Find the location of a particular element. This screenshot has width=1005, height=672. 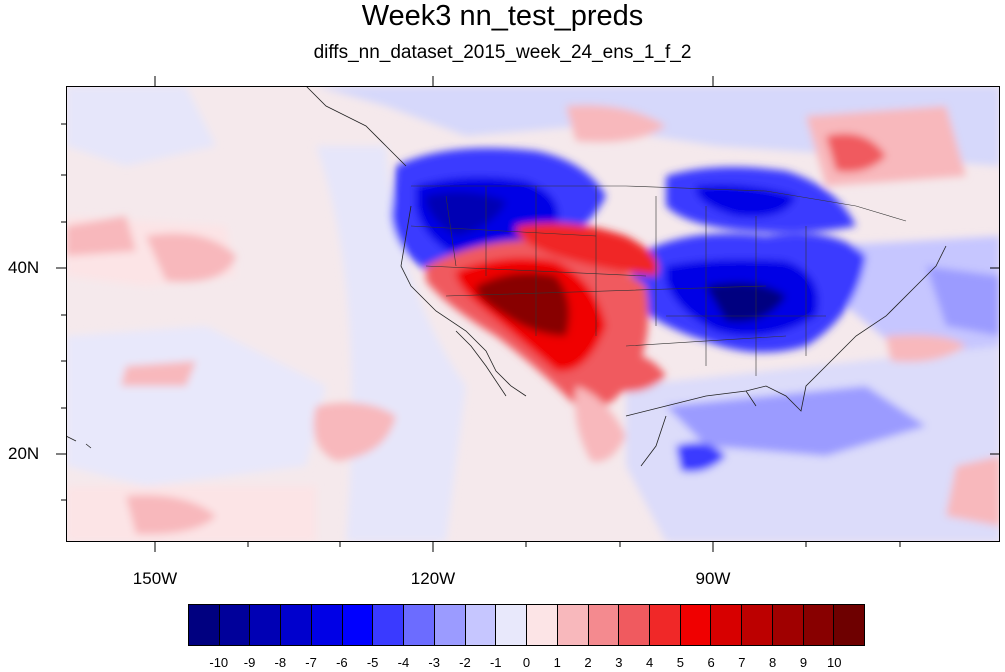

colorbar-tick-label: 10 is located at coordinates (834, 662).